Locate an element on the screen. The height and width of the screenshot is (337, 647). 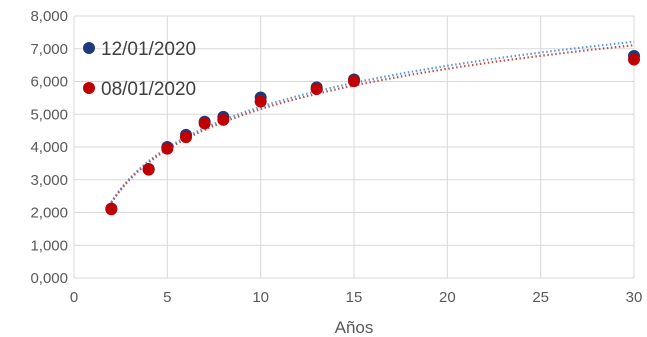
x-tick-label: 10 is located at coordinates (260, 297).